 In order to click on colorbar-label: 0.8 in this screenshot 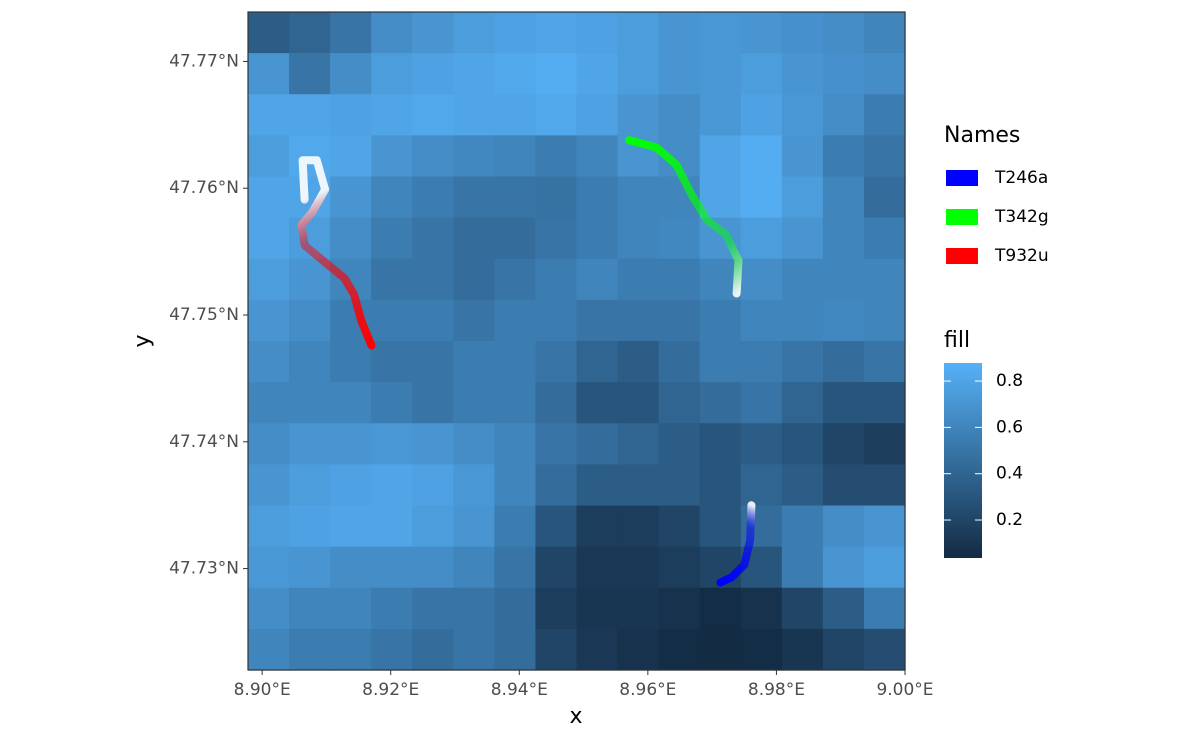, I will do `click(1009, 381)`.